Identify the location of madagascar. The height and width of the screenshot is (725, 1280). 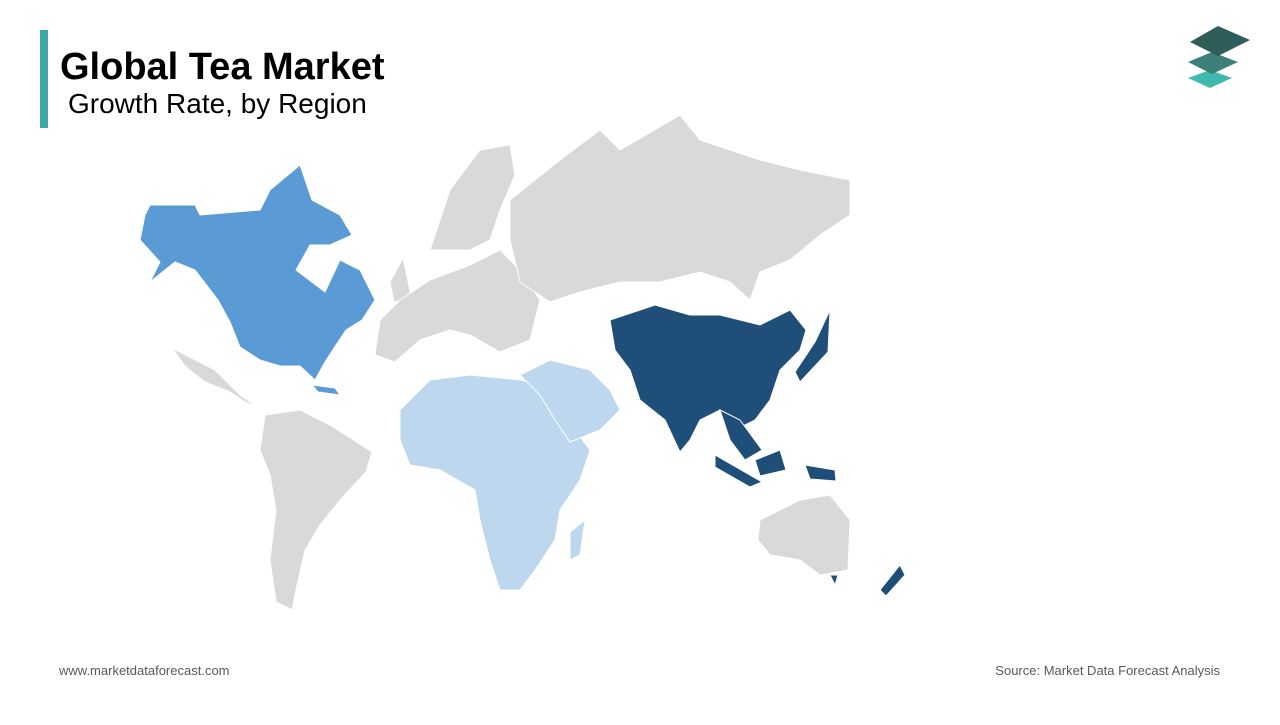
(577, 539).